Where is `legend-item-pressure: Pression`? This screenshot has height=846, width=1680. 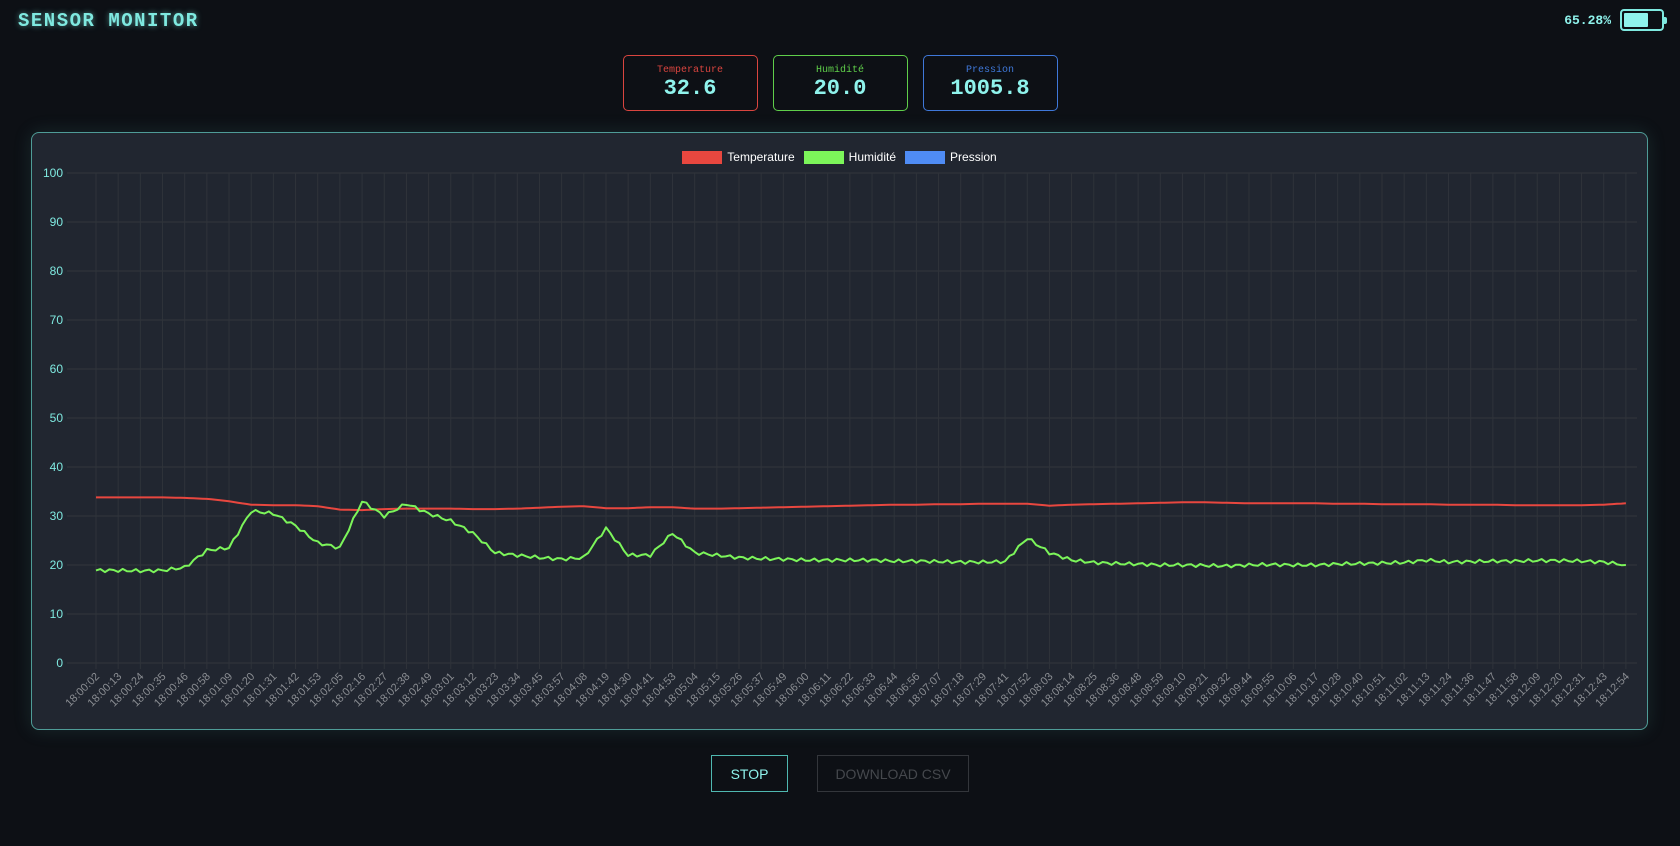 legend-item-pressure: Pression is located at coordinates (951, 157).